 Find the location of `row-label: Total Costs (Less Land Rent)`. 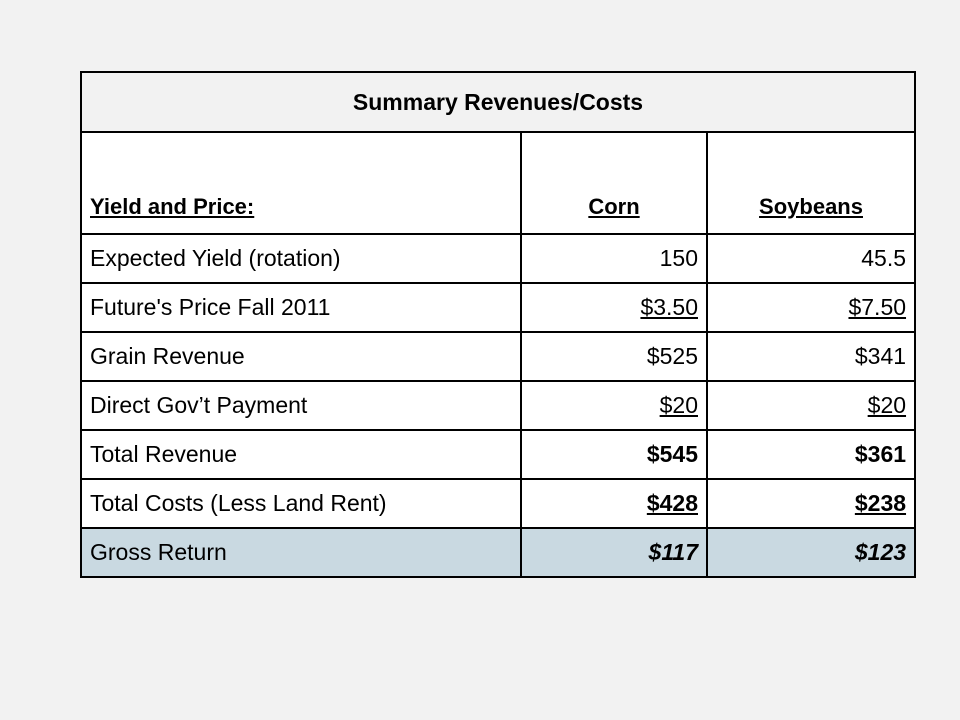

row-label: Total Costs (Less Land Rent) is located at coordinates (301, 503).